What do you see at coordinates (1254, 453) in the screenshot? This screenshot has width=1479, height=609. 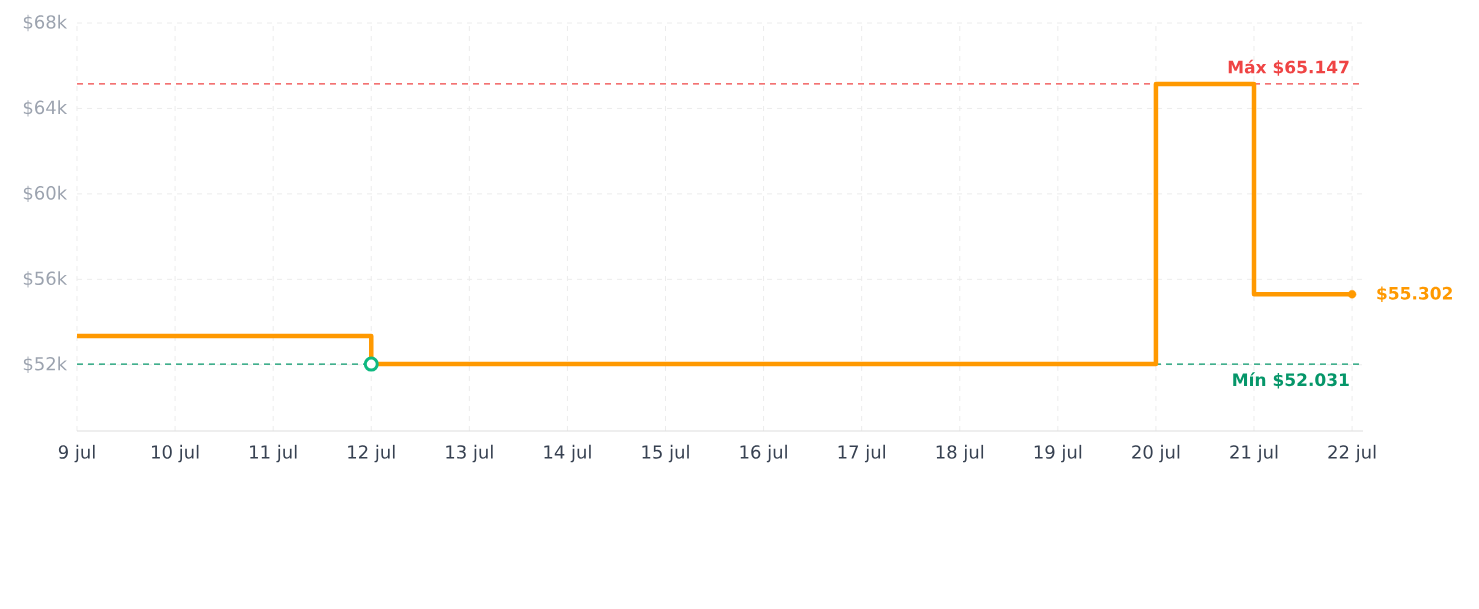 I see `x-tick-label: 21 jul` at bounding box center [1254, 453].